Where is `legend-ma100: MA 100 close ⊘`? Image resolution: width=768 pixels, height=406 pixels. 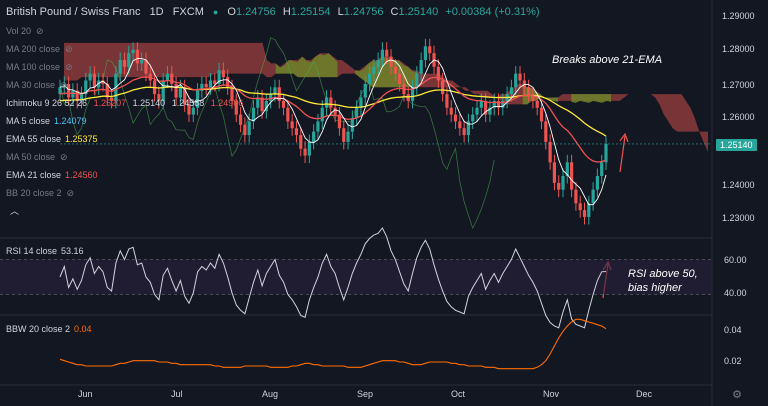
legend-ma100: MA 100 close ⊘ is located at coordinates (39, 67).